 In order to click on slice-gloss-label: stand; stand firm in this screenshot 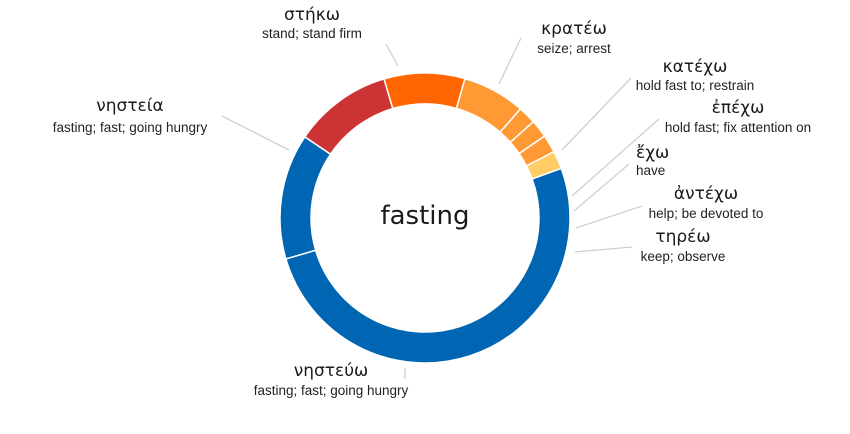, I will do `click(312, 33)`.